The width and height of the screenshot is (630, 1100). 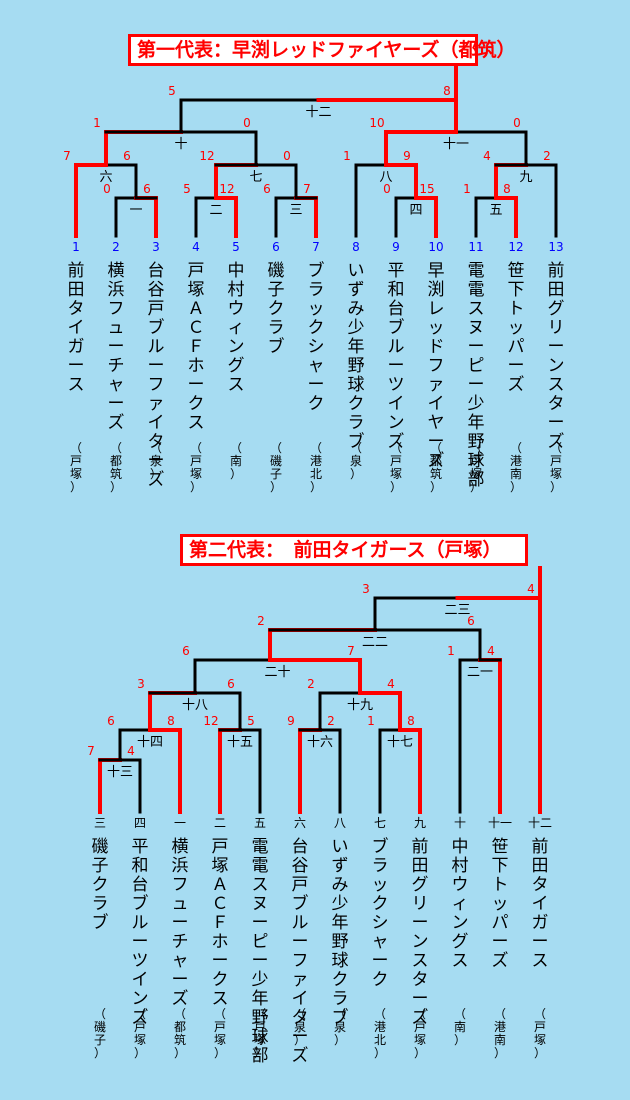 What do you see at coordinates (354, 550) in the screenshot?
I see `bracket2-title: 第二代表： 前田タイガース（戸塚）` at bounding box center [354, 550].